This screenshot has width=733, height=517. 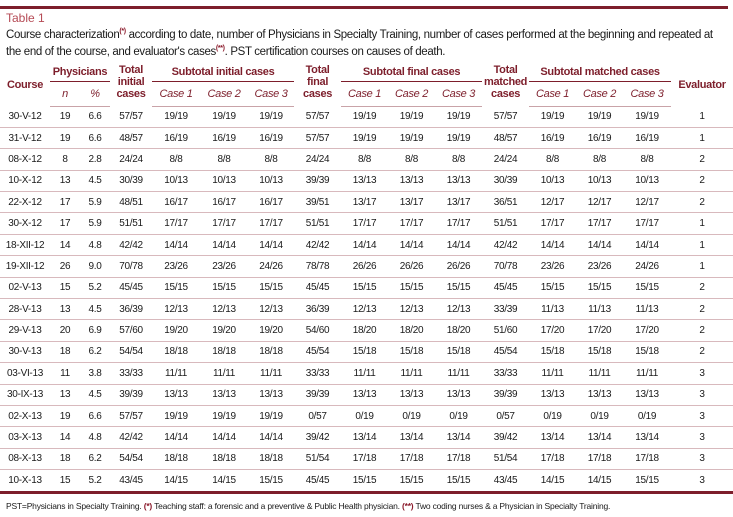 What do you see at coordinates (95, 159) in the screenshot?
I see `table-cell: 2.8` at bounding box center [95, 159].